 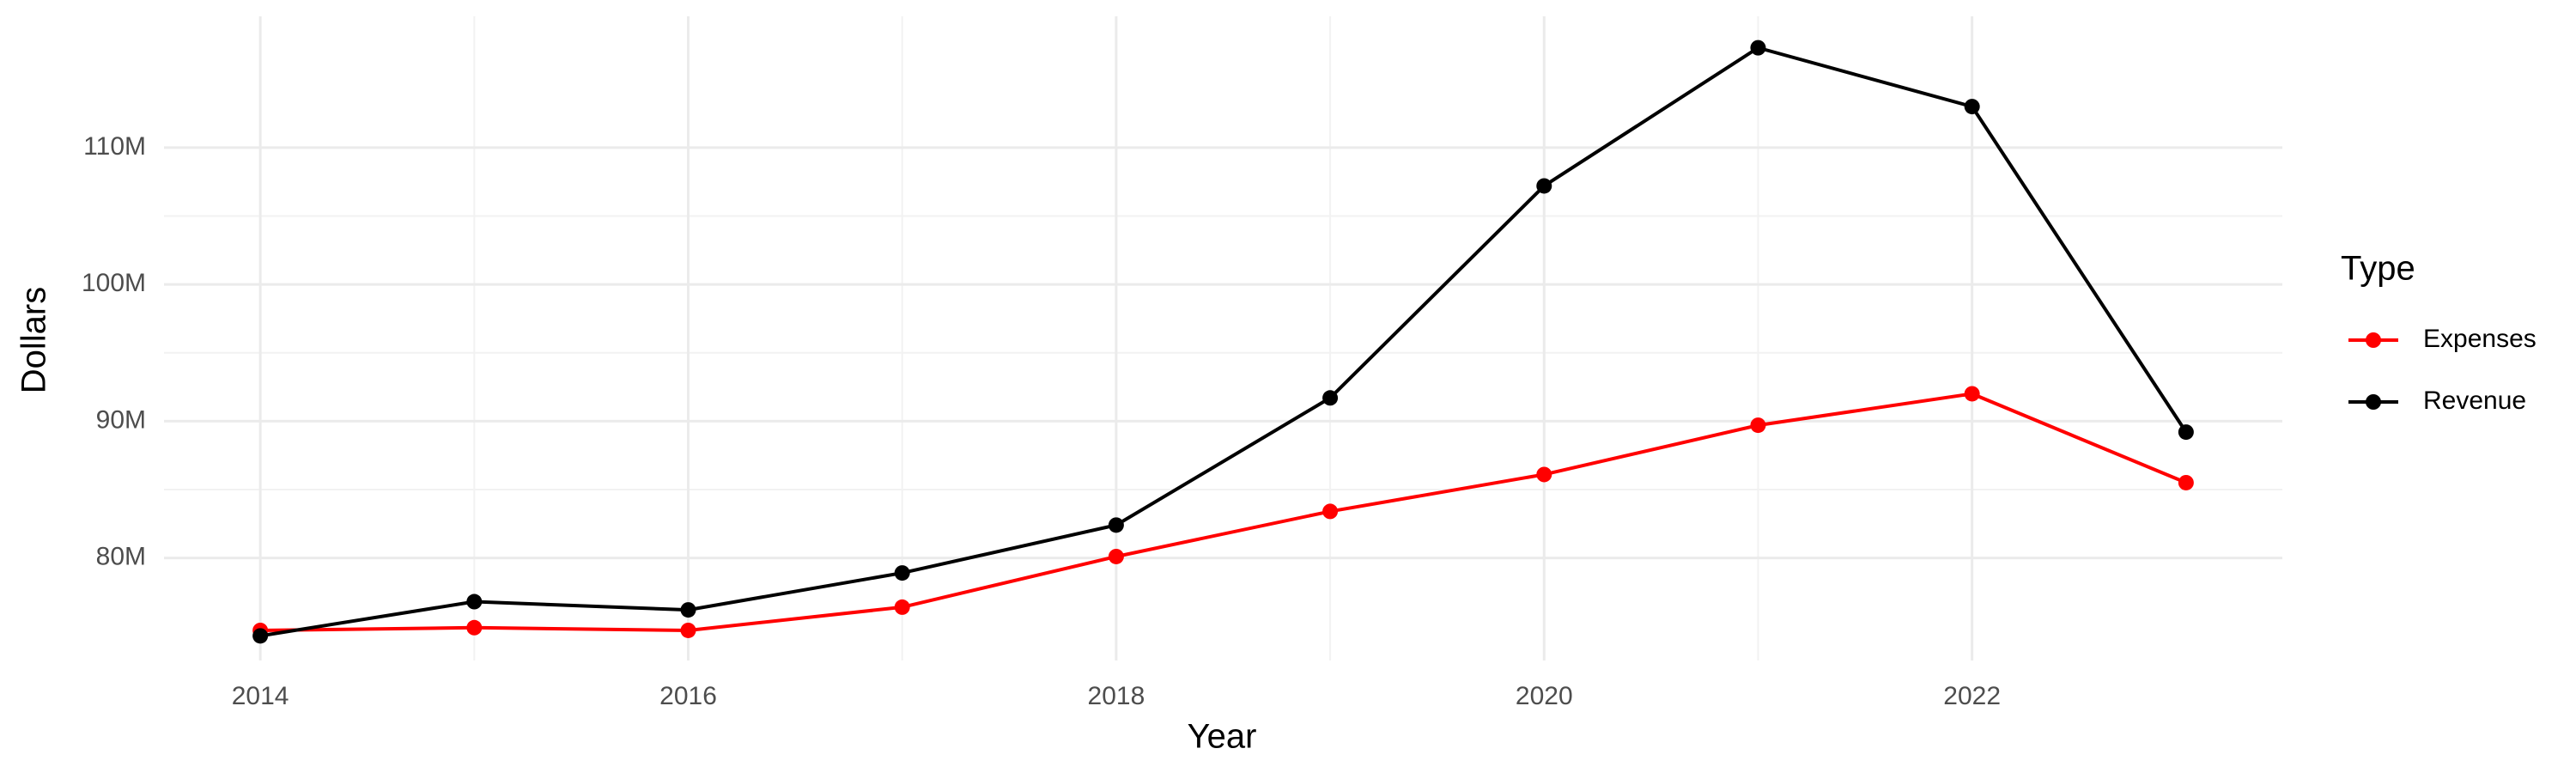 I want to click on x-tick-label: 2018, so click(x=1116, y=696).